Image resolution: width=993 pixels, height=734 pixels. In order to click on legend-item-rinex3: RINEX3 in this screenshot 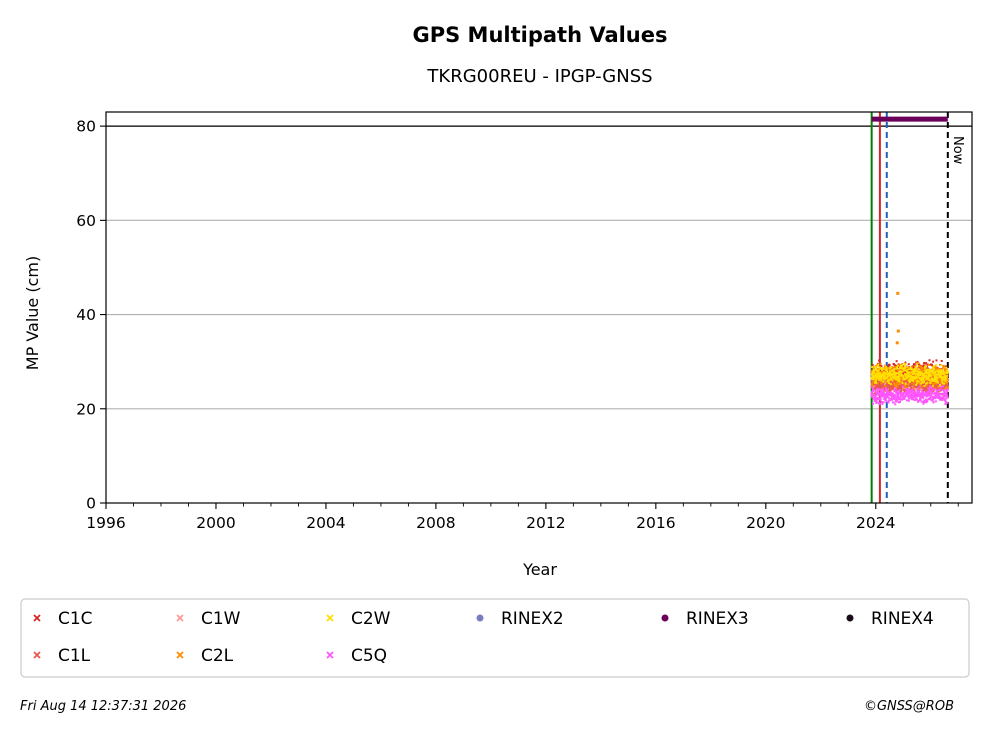, I will do `click(705, 619)`.